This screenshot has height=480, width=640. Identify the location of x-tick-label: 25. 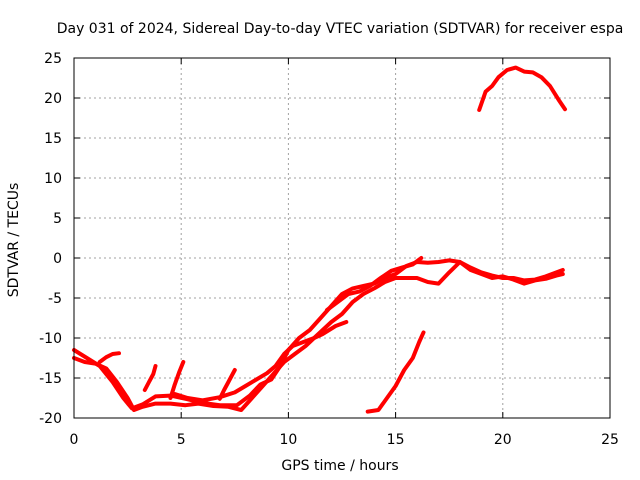
(610, 440).